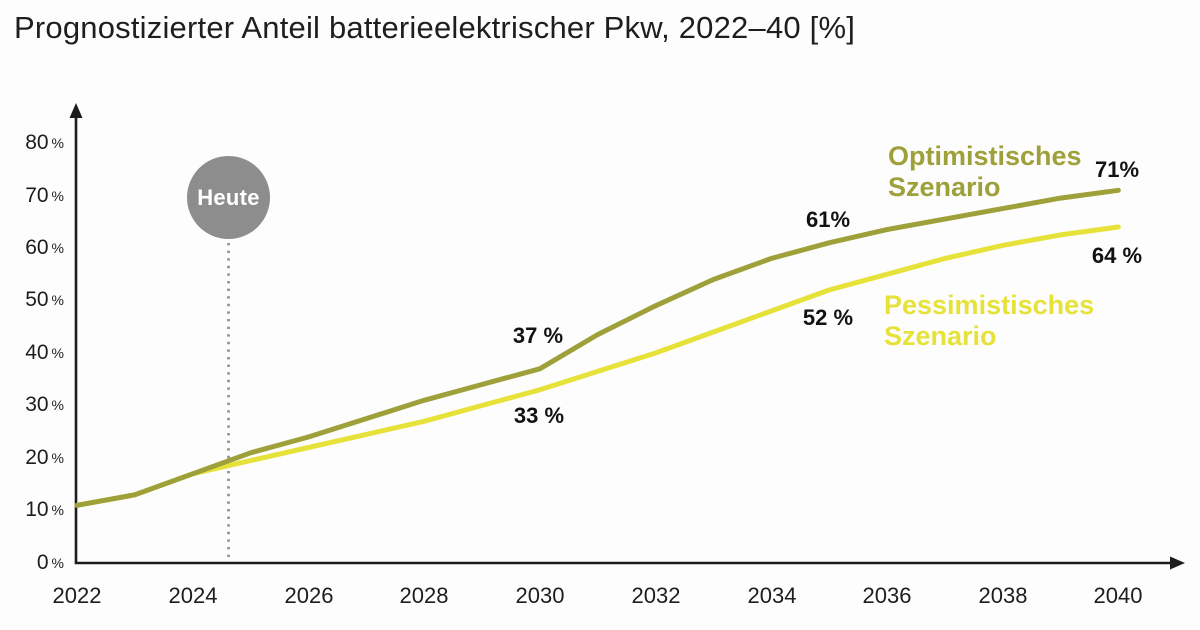  Describe the element at coordinates (1117, 169) in the screenshot. I see `value-label-optimistic-2040: 71%` at that location.